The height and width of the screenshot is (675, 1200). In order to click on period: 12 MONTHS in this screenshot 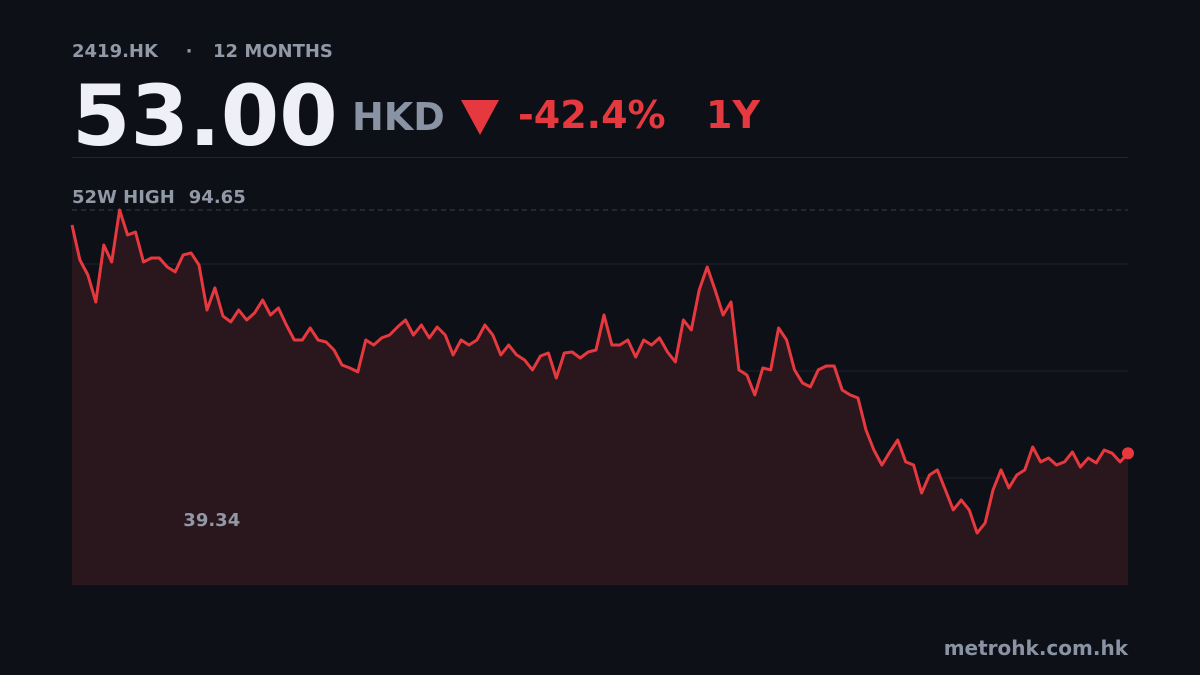, I will do `click(273, 51)`.